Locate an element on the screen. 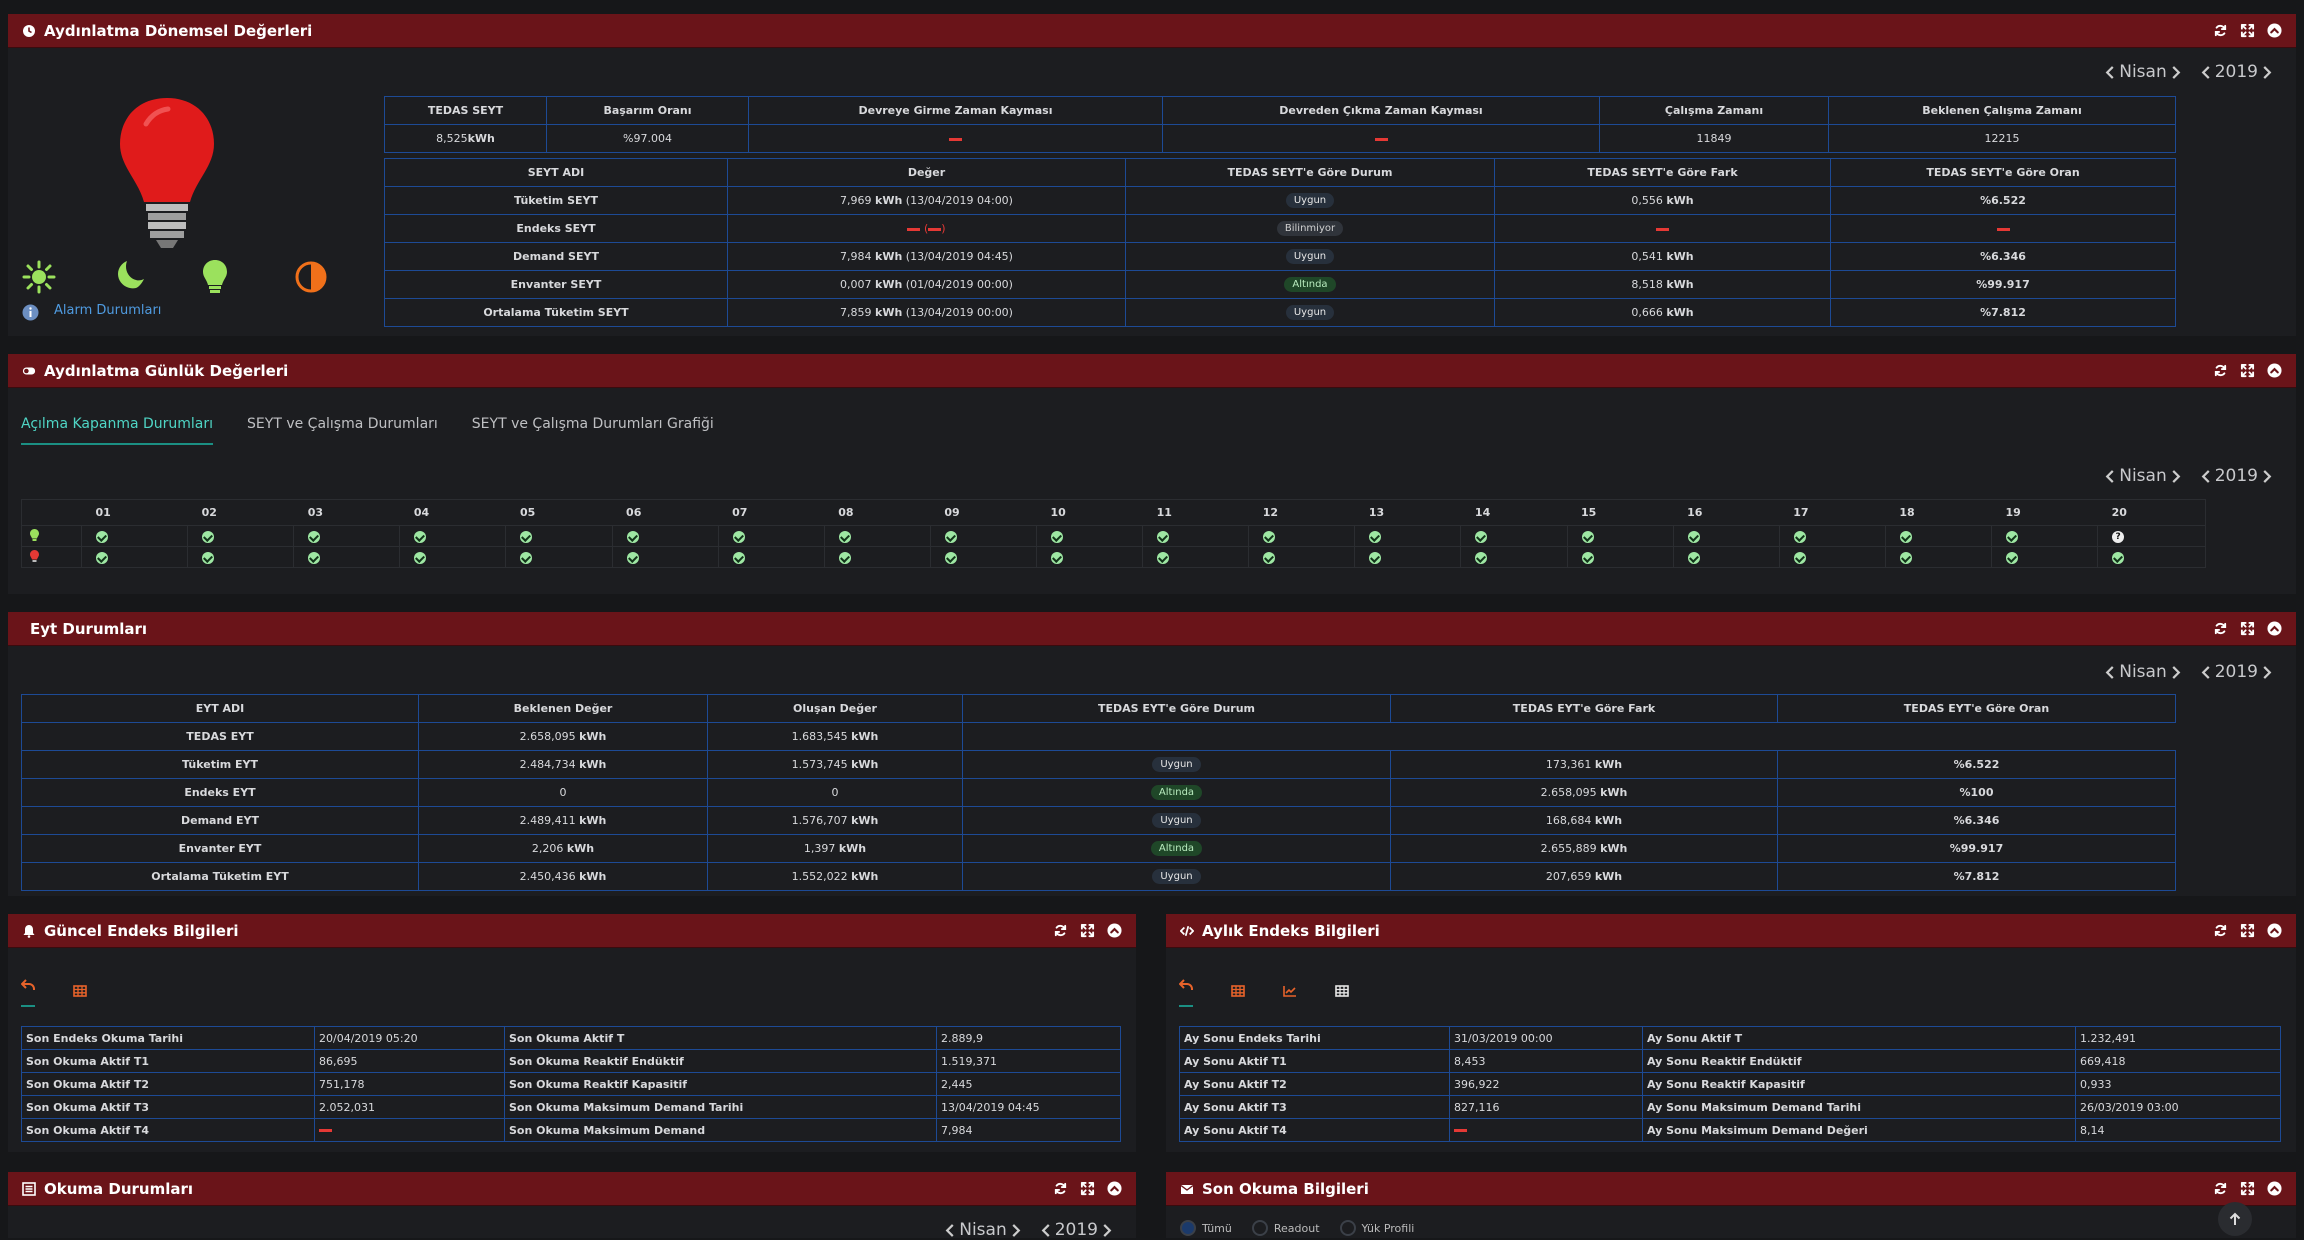  status-badge: Altında is located at coordinates (1176, 792).